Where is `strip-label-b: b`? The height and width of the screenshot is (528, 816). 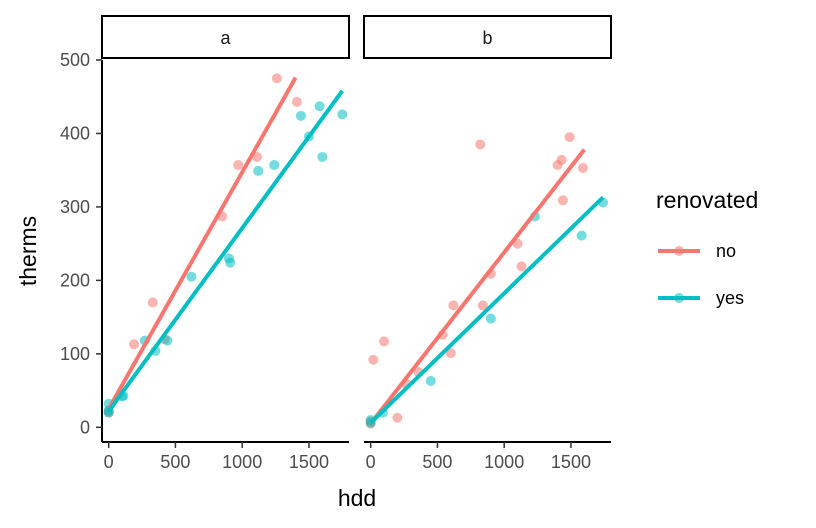 strip-label-b: b is located at coordinates (487, 38).